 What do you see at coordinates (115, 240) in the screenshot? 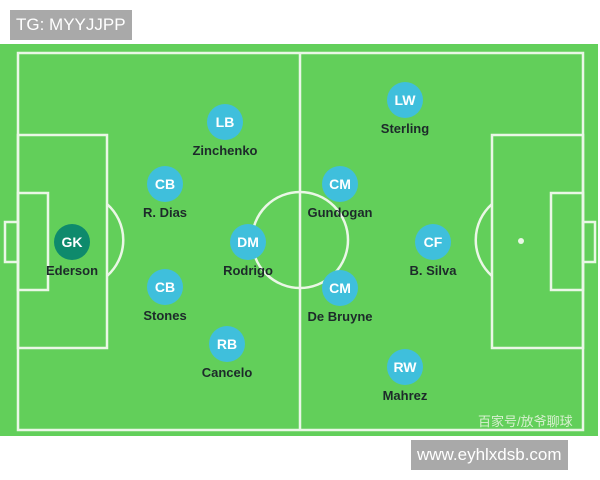
I see `left-penalty-arc` at bounding box center [115, 240].